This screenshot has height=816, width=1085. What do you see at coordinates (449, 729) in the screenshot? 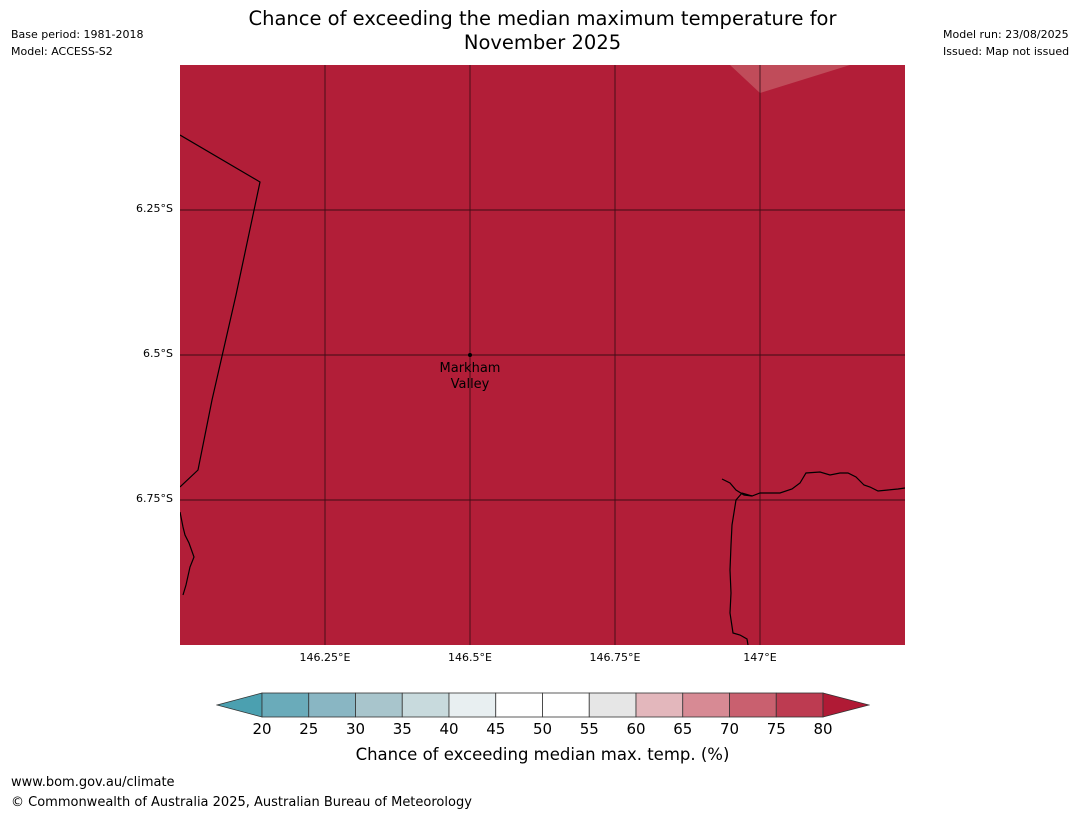
I see `colorbar-tick-label: 40` at bounding box center [449, 729].